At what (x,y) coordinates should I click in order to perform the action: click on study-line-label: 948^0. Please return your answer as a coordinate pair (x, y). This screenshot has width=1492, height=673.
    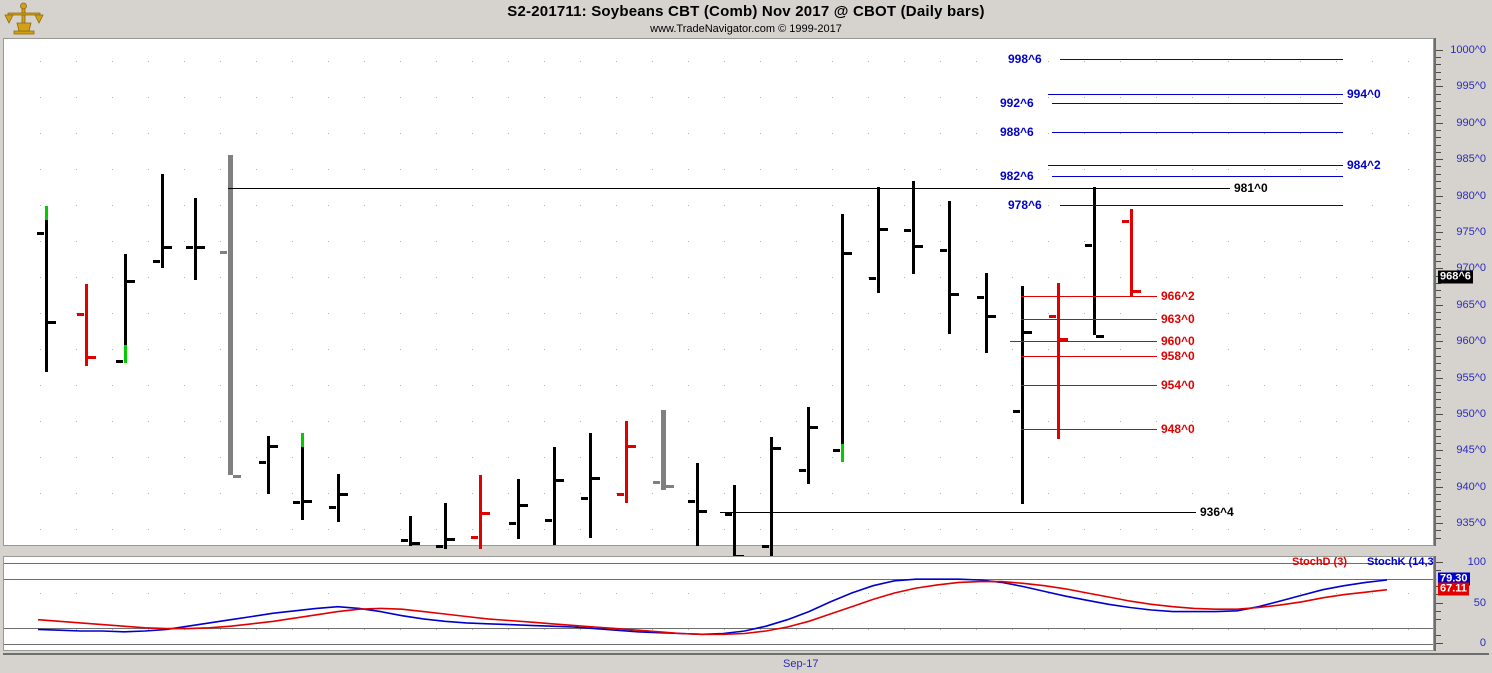
    Looking at the image, I should click on (1178, 428).